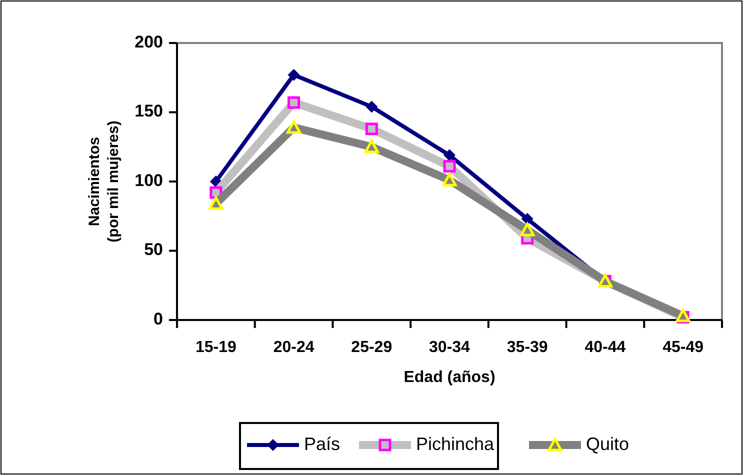  Describe the element at coordinates (148, 180) in the screenshot. I see `y-tick-label: 100` at that location.